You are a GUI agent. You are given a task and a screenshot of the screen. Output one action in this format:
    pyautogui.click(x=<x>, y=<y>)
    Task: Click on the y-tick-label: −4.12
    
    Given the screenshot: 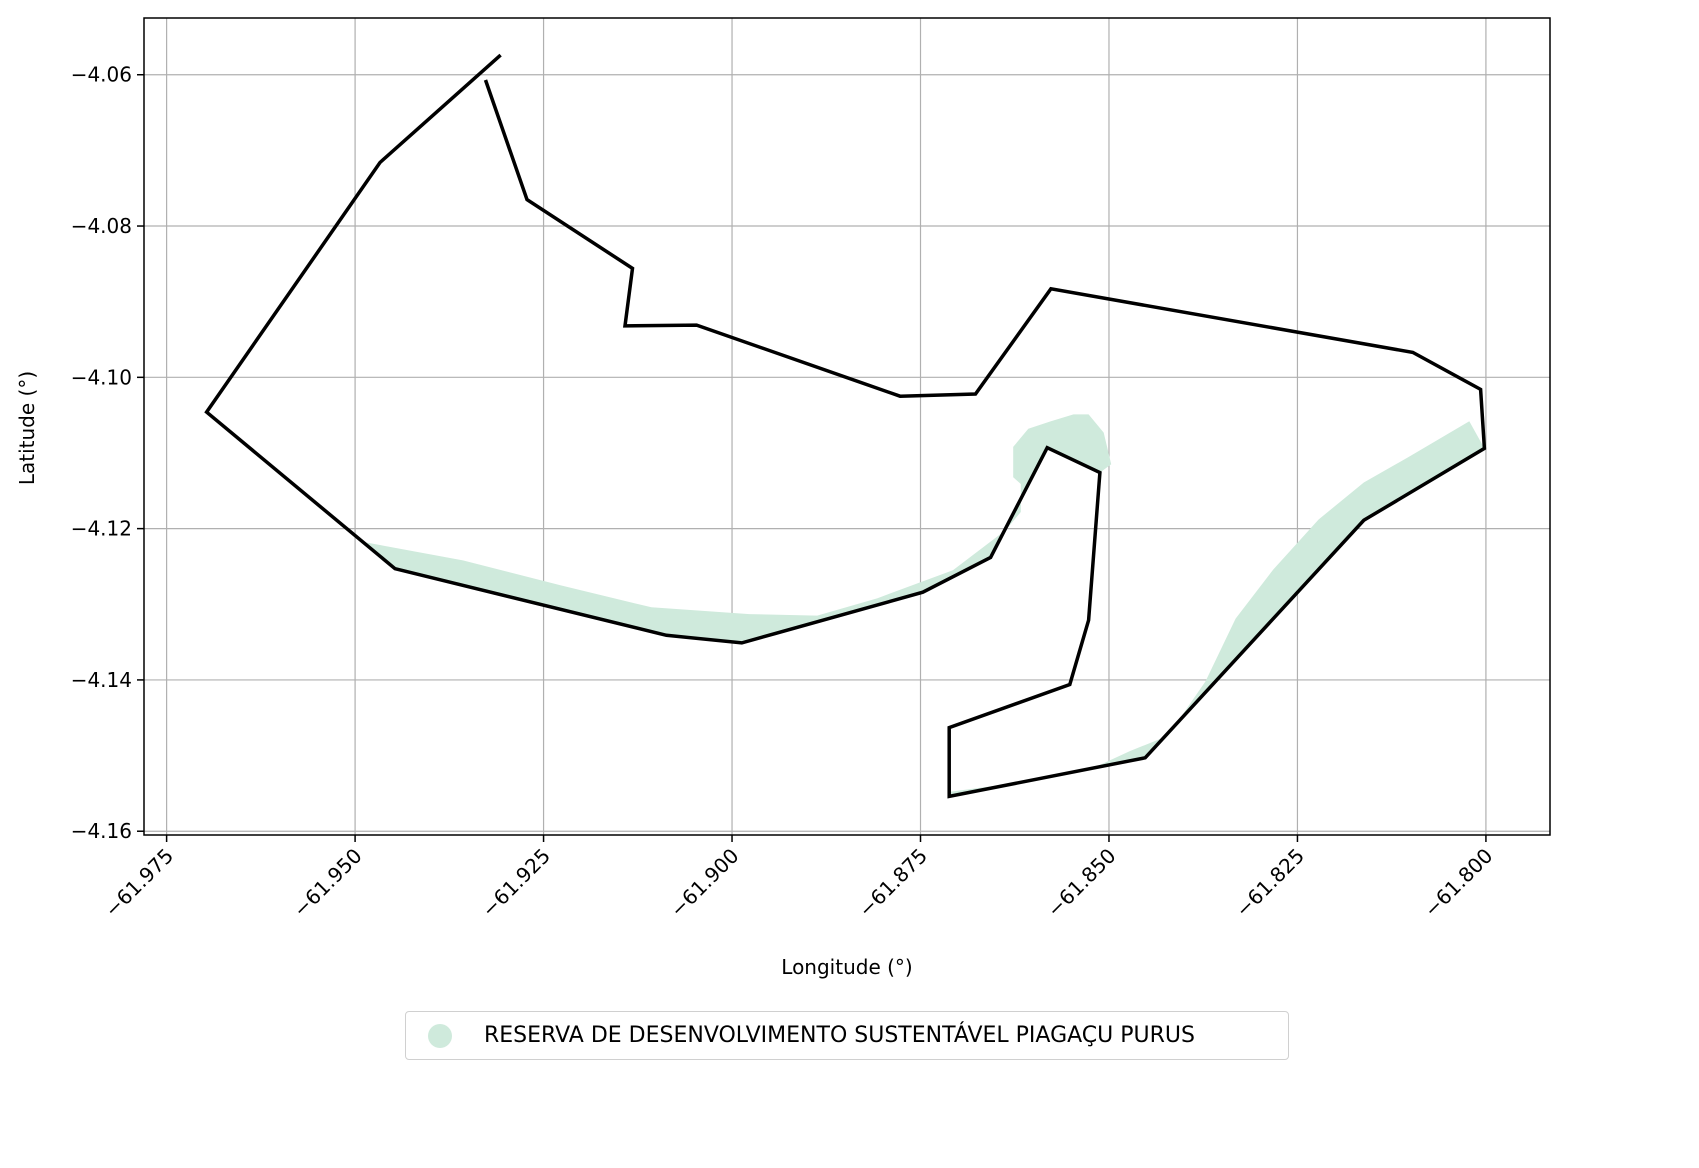 What is the action you would take?
    pyautogui.click(x=101, y=529)
    